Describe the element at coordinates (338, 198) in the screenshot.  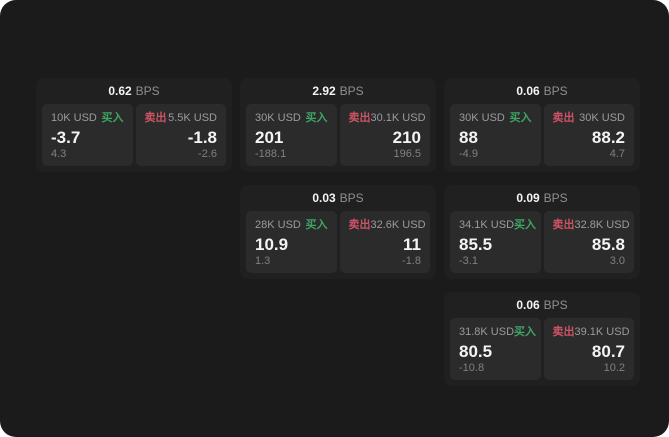
I see `bps-header: 0.03 BPS` at that location.